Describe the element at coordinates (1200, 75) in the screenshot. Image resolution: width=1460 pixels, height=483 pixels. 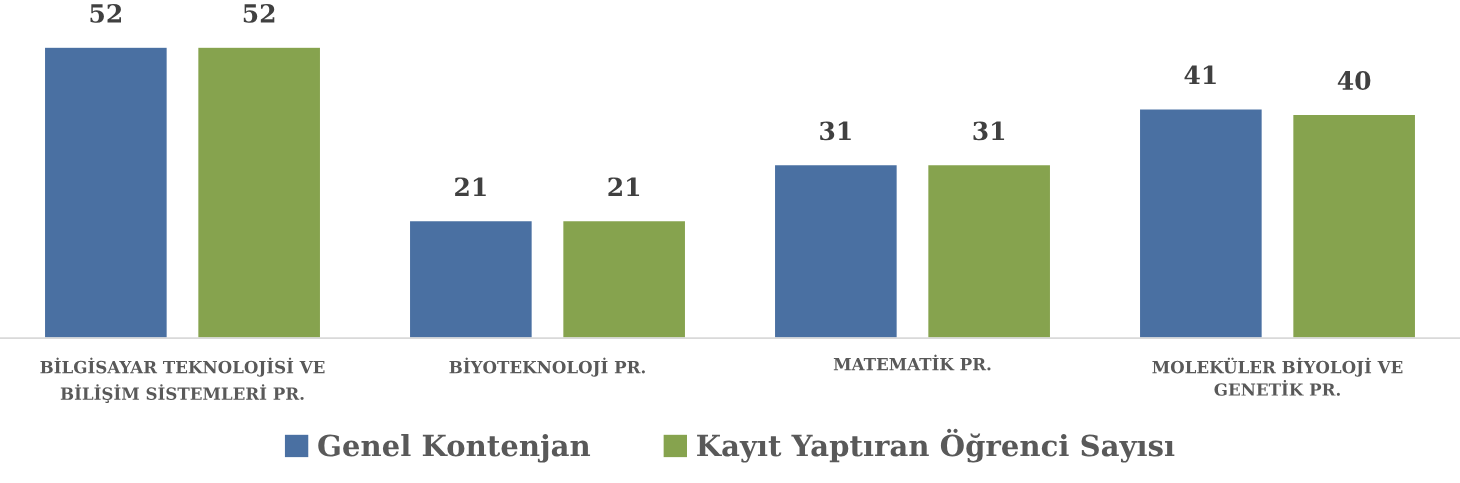
I see `data-label: 41` at that location.